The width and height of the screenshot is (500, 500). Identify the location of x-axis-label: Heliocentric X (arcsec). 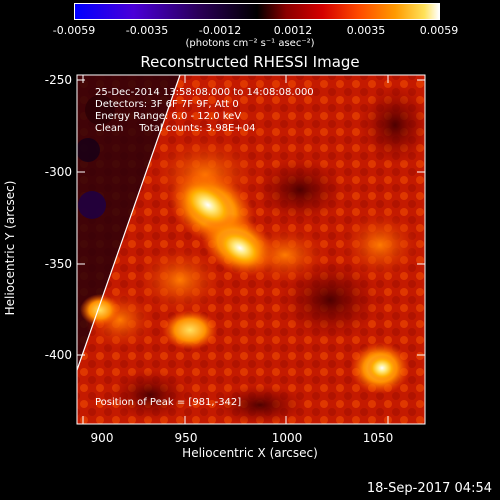
(250, 453).